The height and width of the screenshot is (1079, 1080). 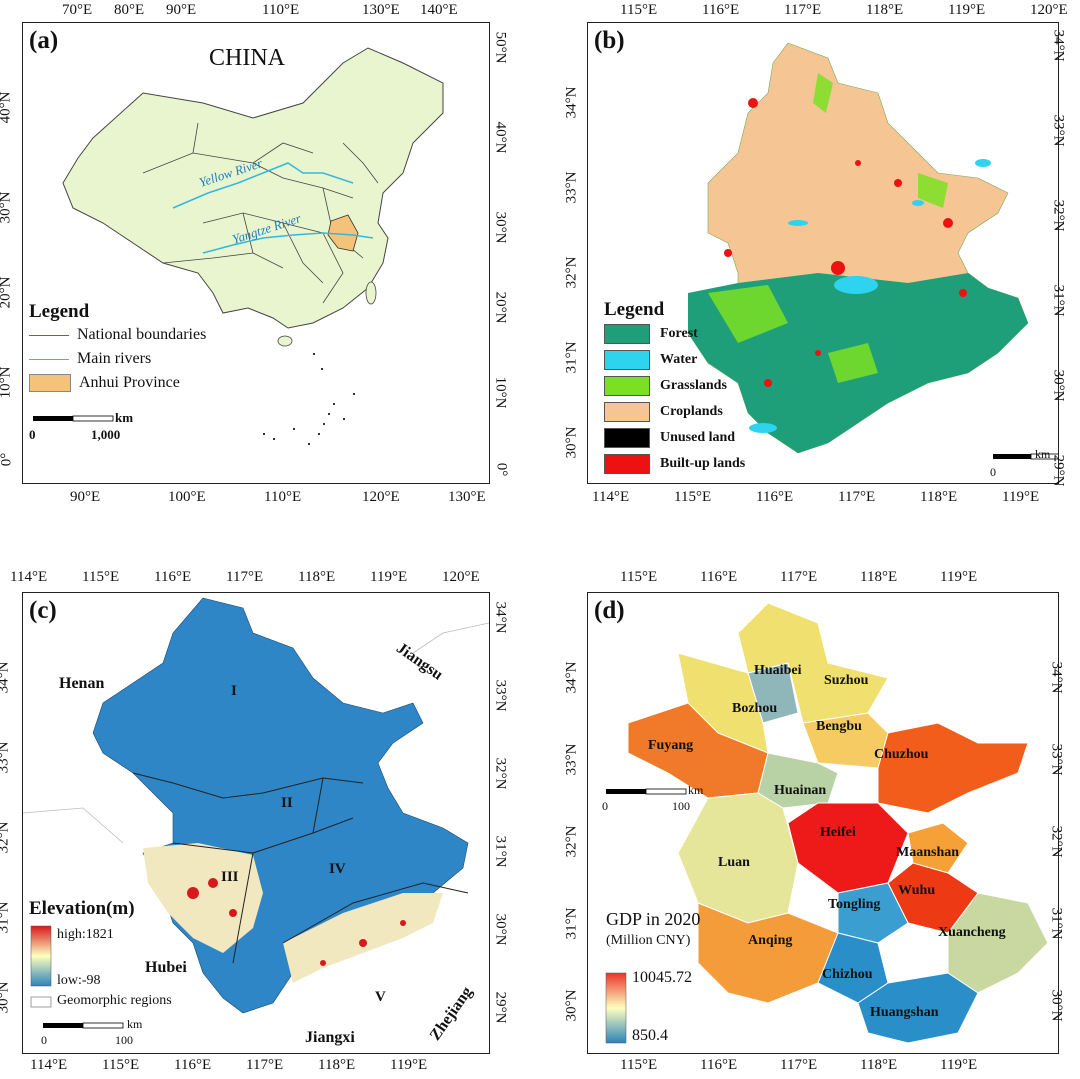 I want to click on country-label: CHINA, so click(x=247, y=58).